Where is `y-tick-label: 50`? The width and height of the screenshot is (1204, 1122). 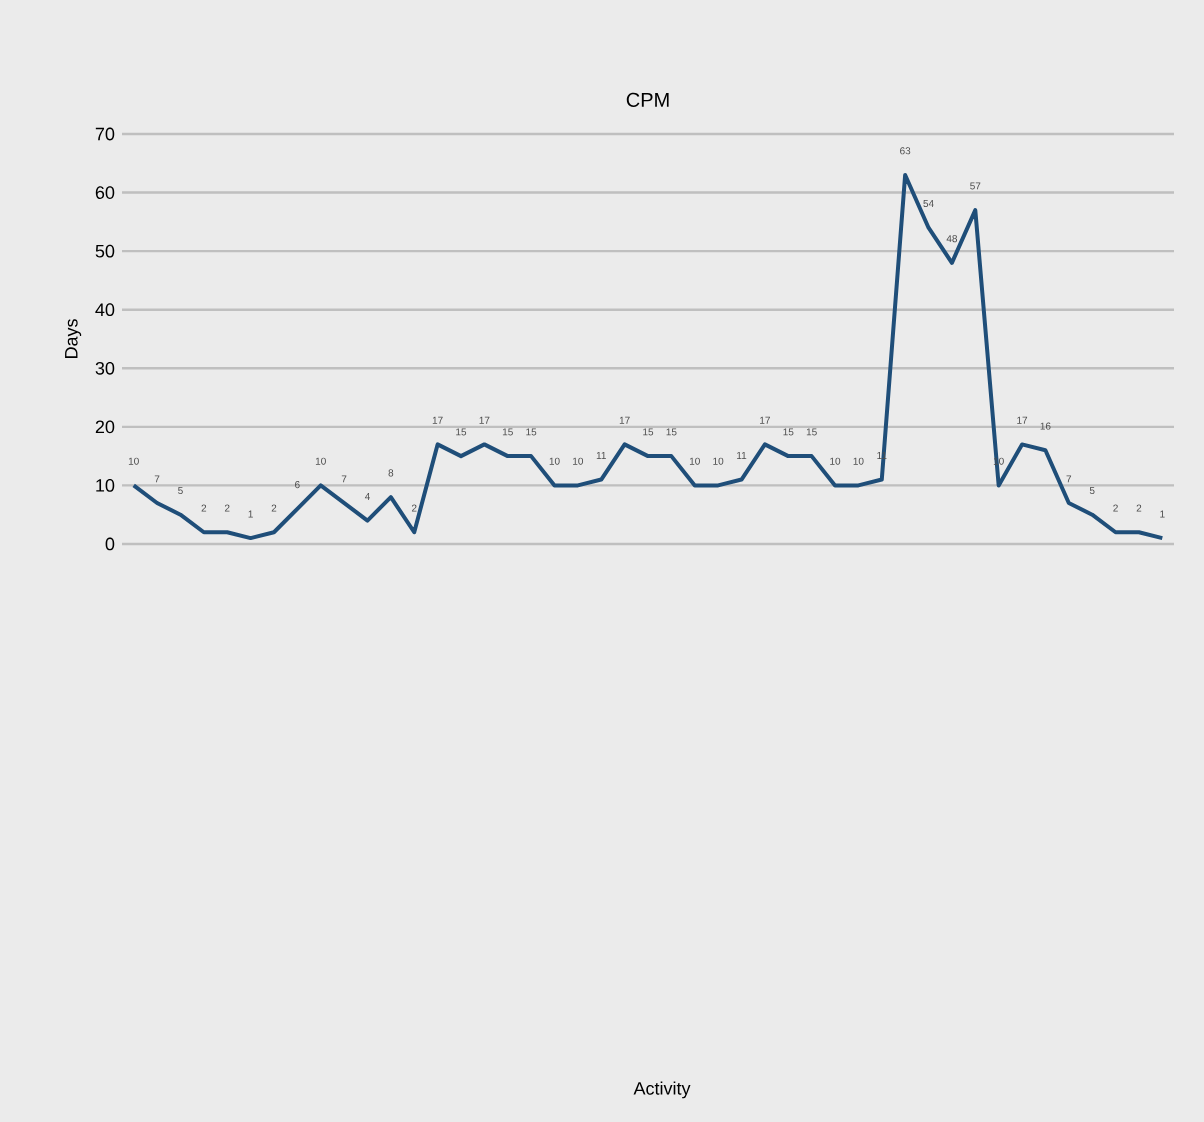 y-tick-label: 50 is located at coordinates (105, 251).